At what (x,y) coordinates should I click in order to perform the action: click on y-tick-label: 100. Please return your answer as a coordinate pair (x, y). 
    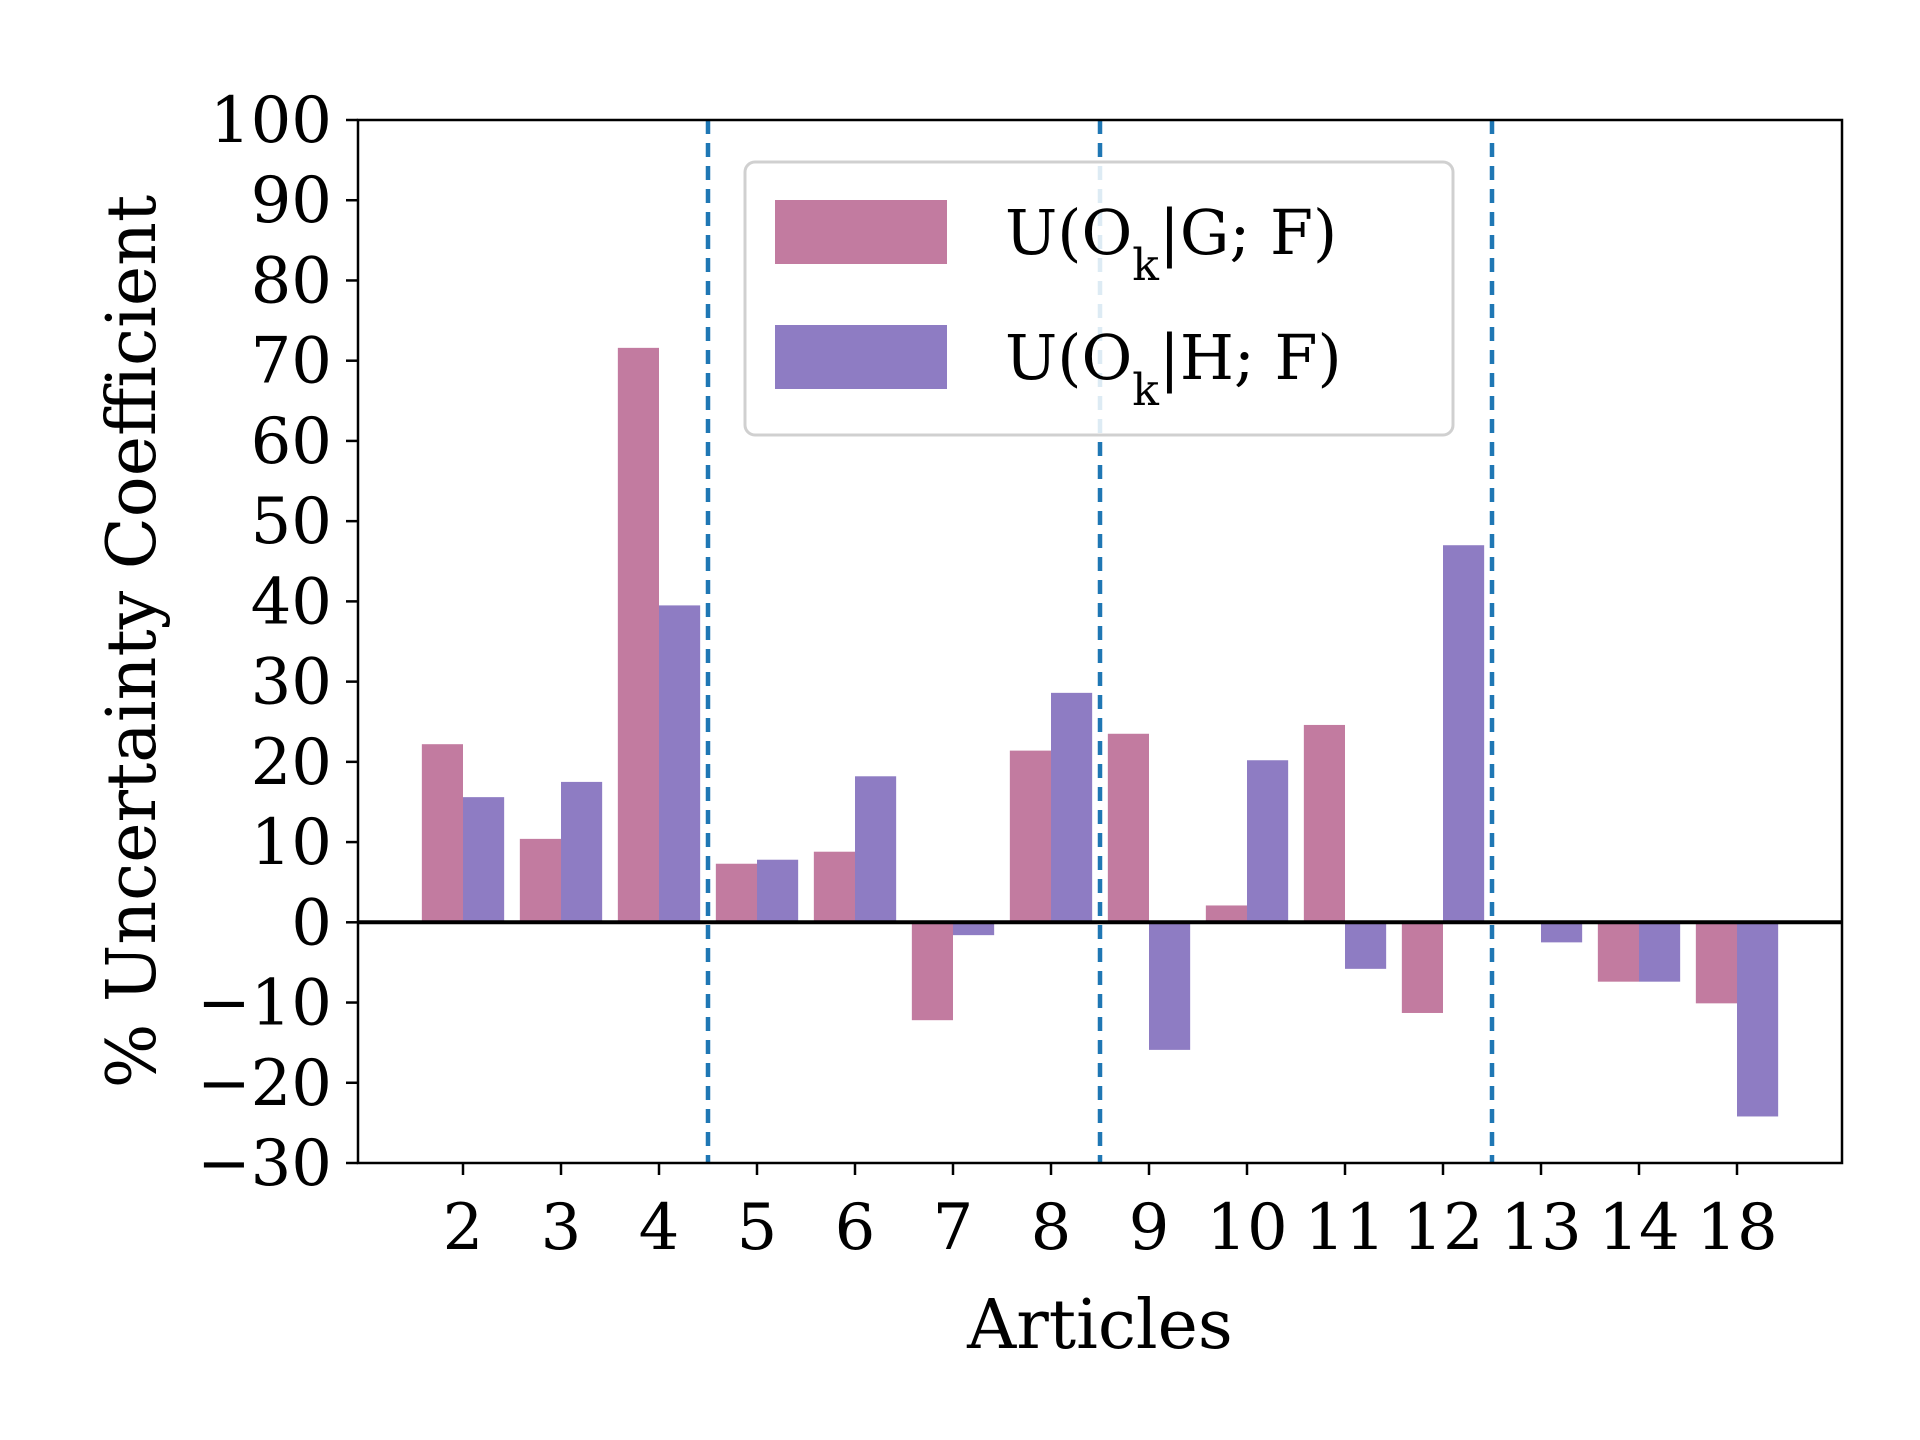
    Looking at the image, I should click on (271, 121).